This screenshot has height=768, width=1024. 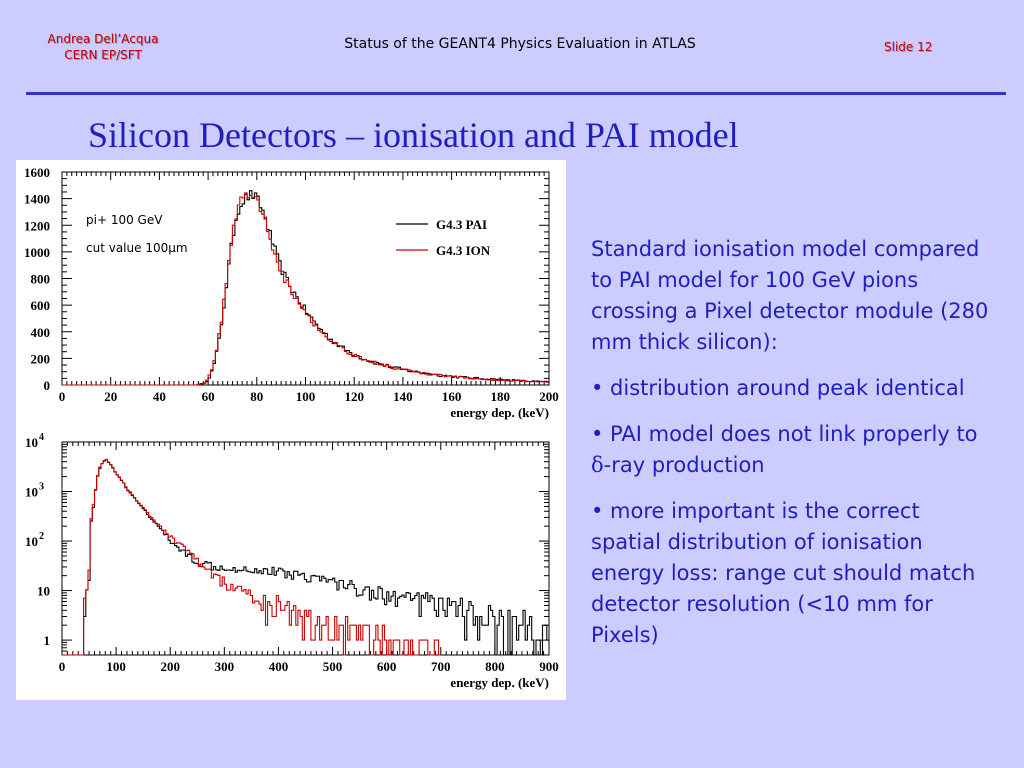 What do you see at coordinates (225, 666) in the screenshot?
I see `x-tick-label: 300` at bounding box center [225, 666].